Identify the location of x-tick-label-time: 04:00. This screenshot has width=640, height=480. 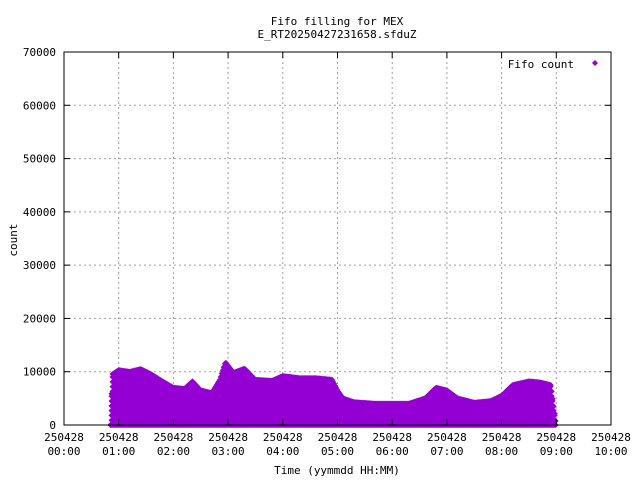
(282, 451).